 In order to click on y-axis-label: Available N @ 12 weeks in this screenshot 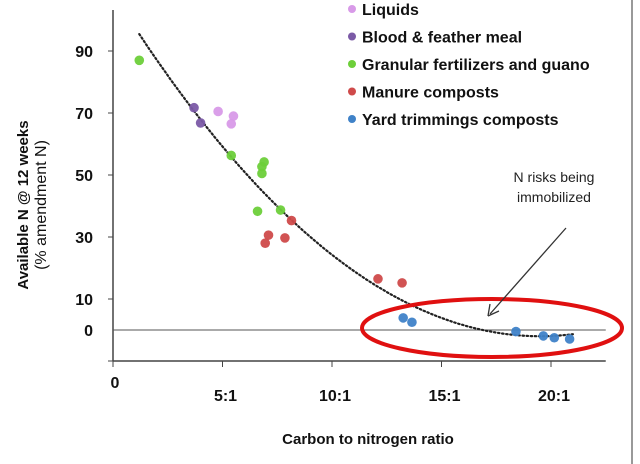, I will do `click(23, 204)`.